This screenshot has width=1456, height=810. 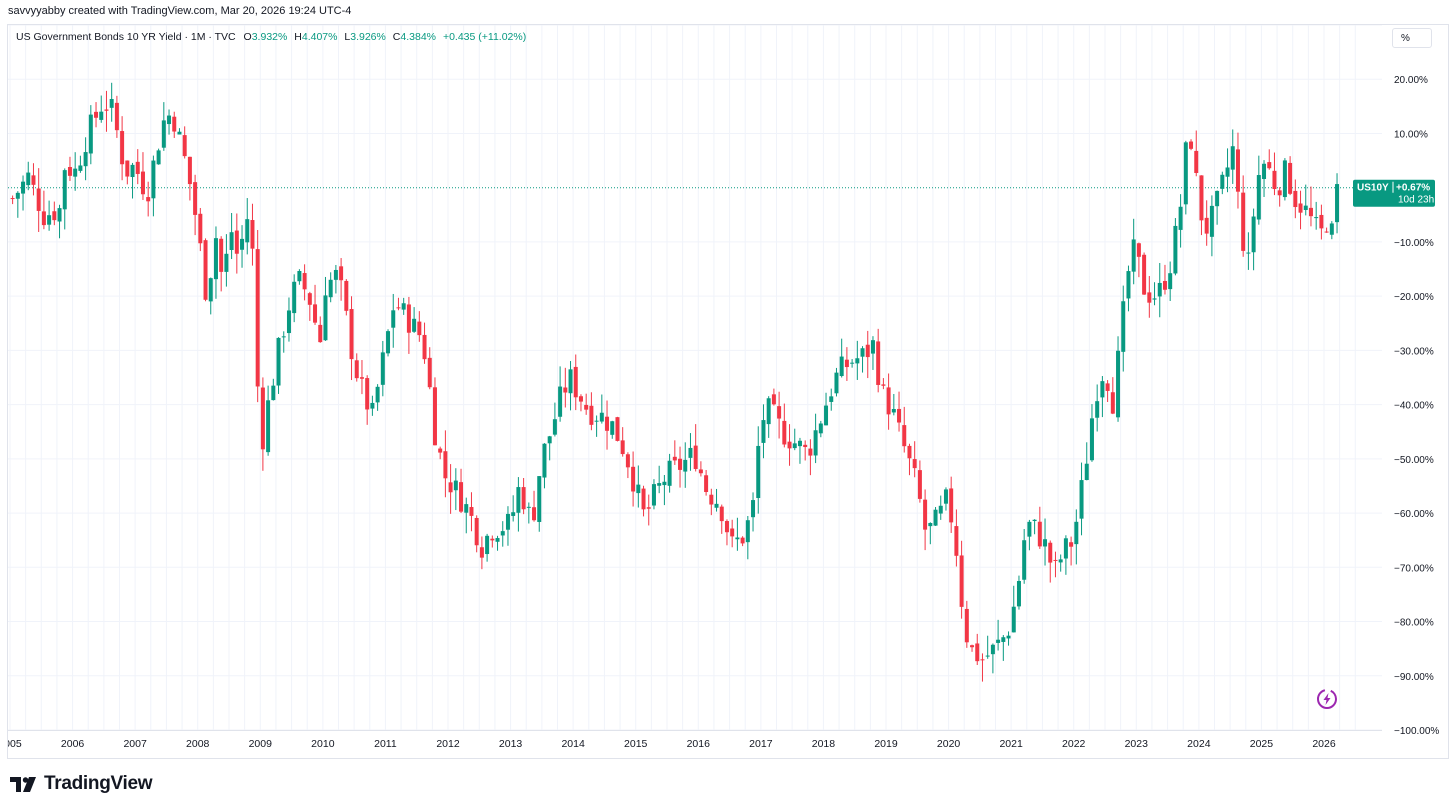 I want to click on y-tick-label: −90.00%, so click(x=1414, y=677).